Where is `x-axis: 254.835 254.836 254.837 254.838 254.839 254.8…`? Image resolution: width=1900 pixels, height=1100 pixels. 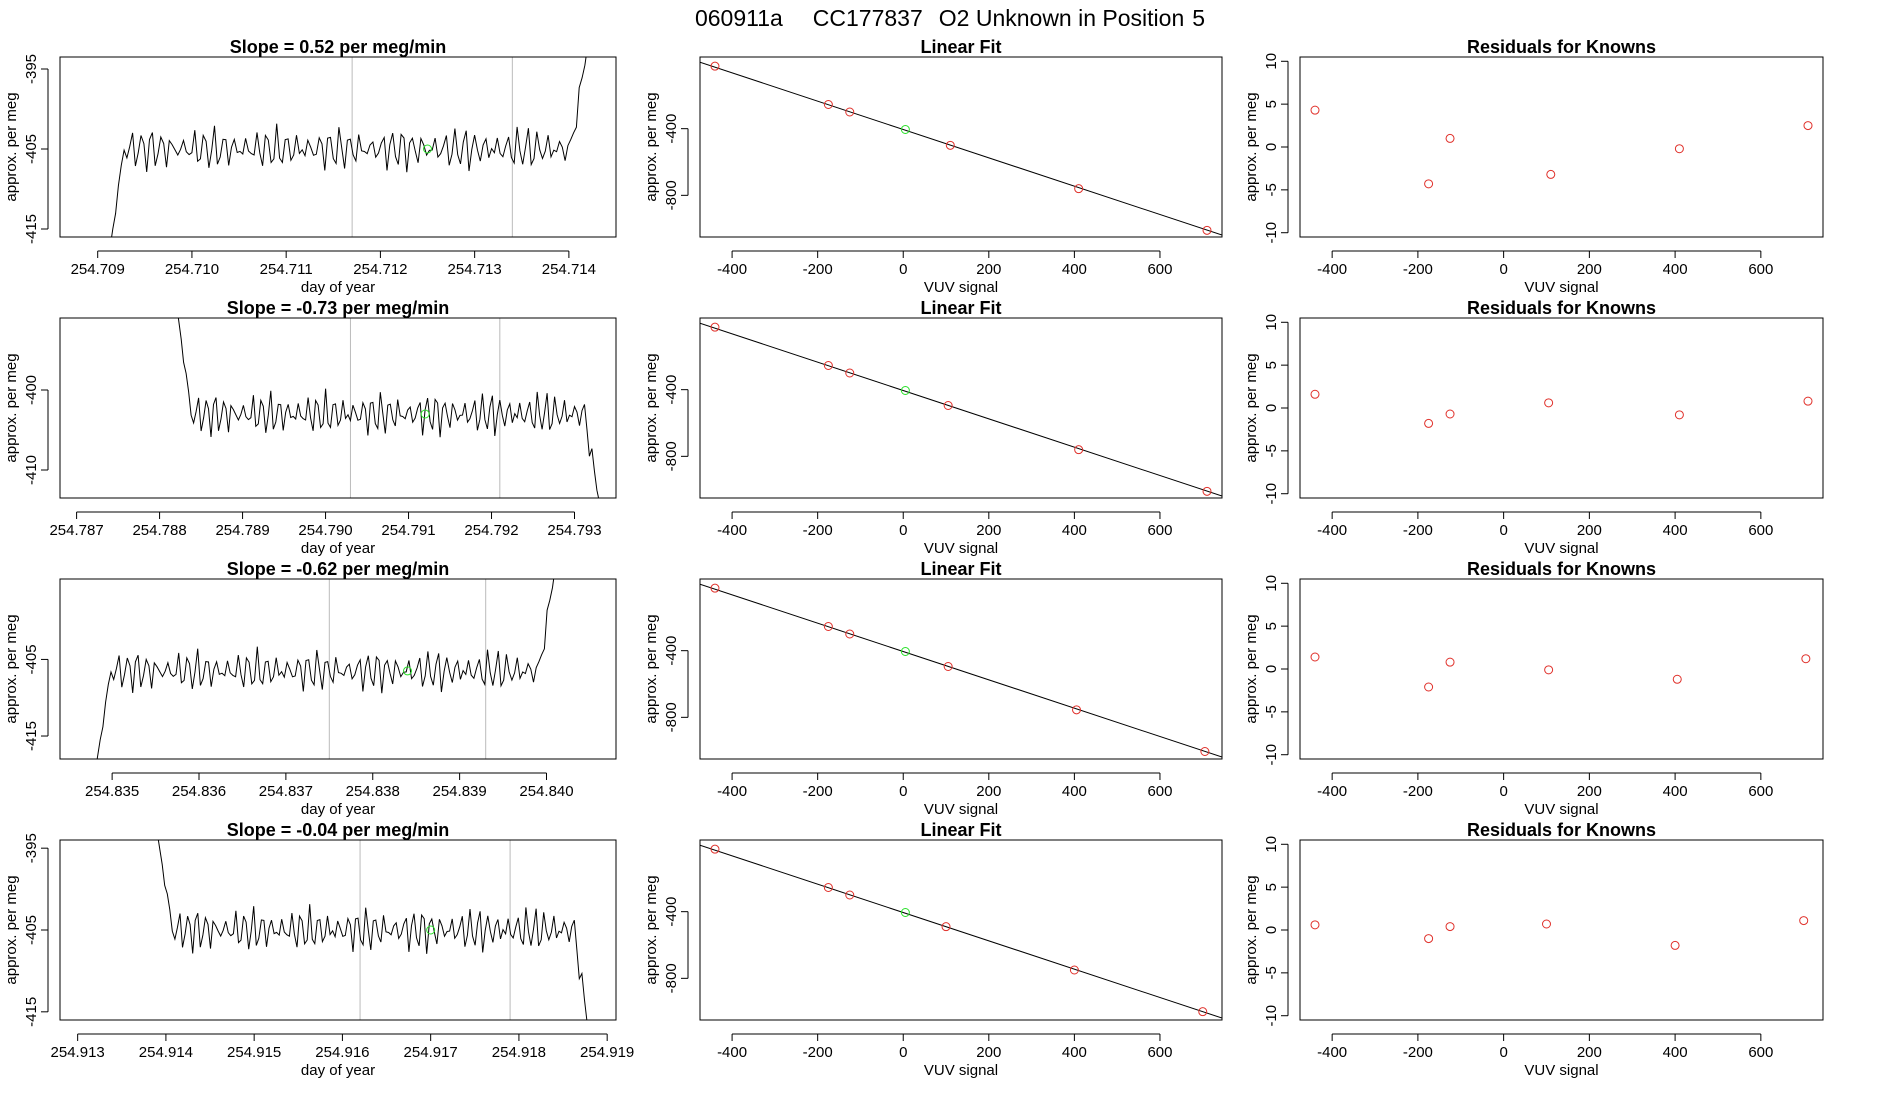
x-axis: 254.835 254.836 254.837 254.838 254.839 254.8… is located at coordinates (329, 795).